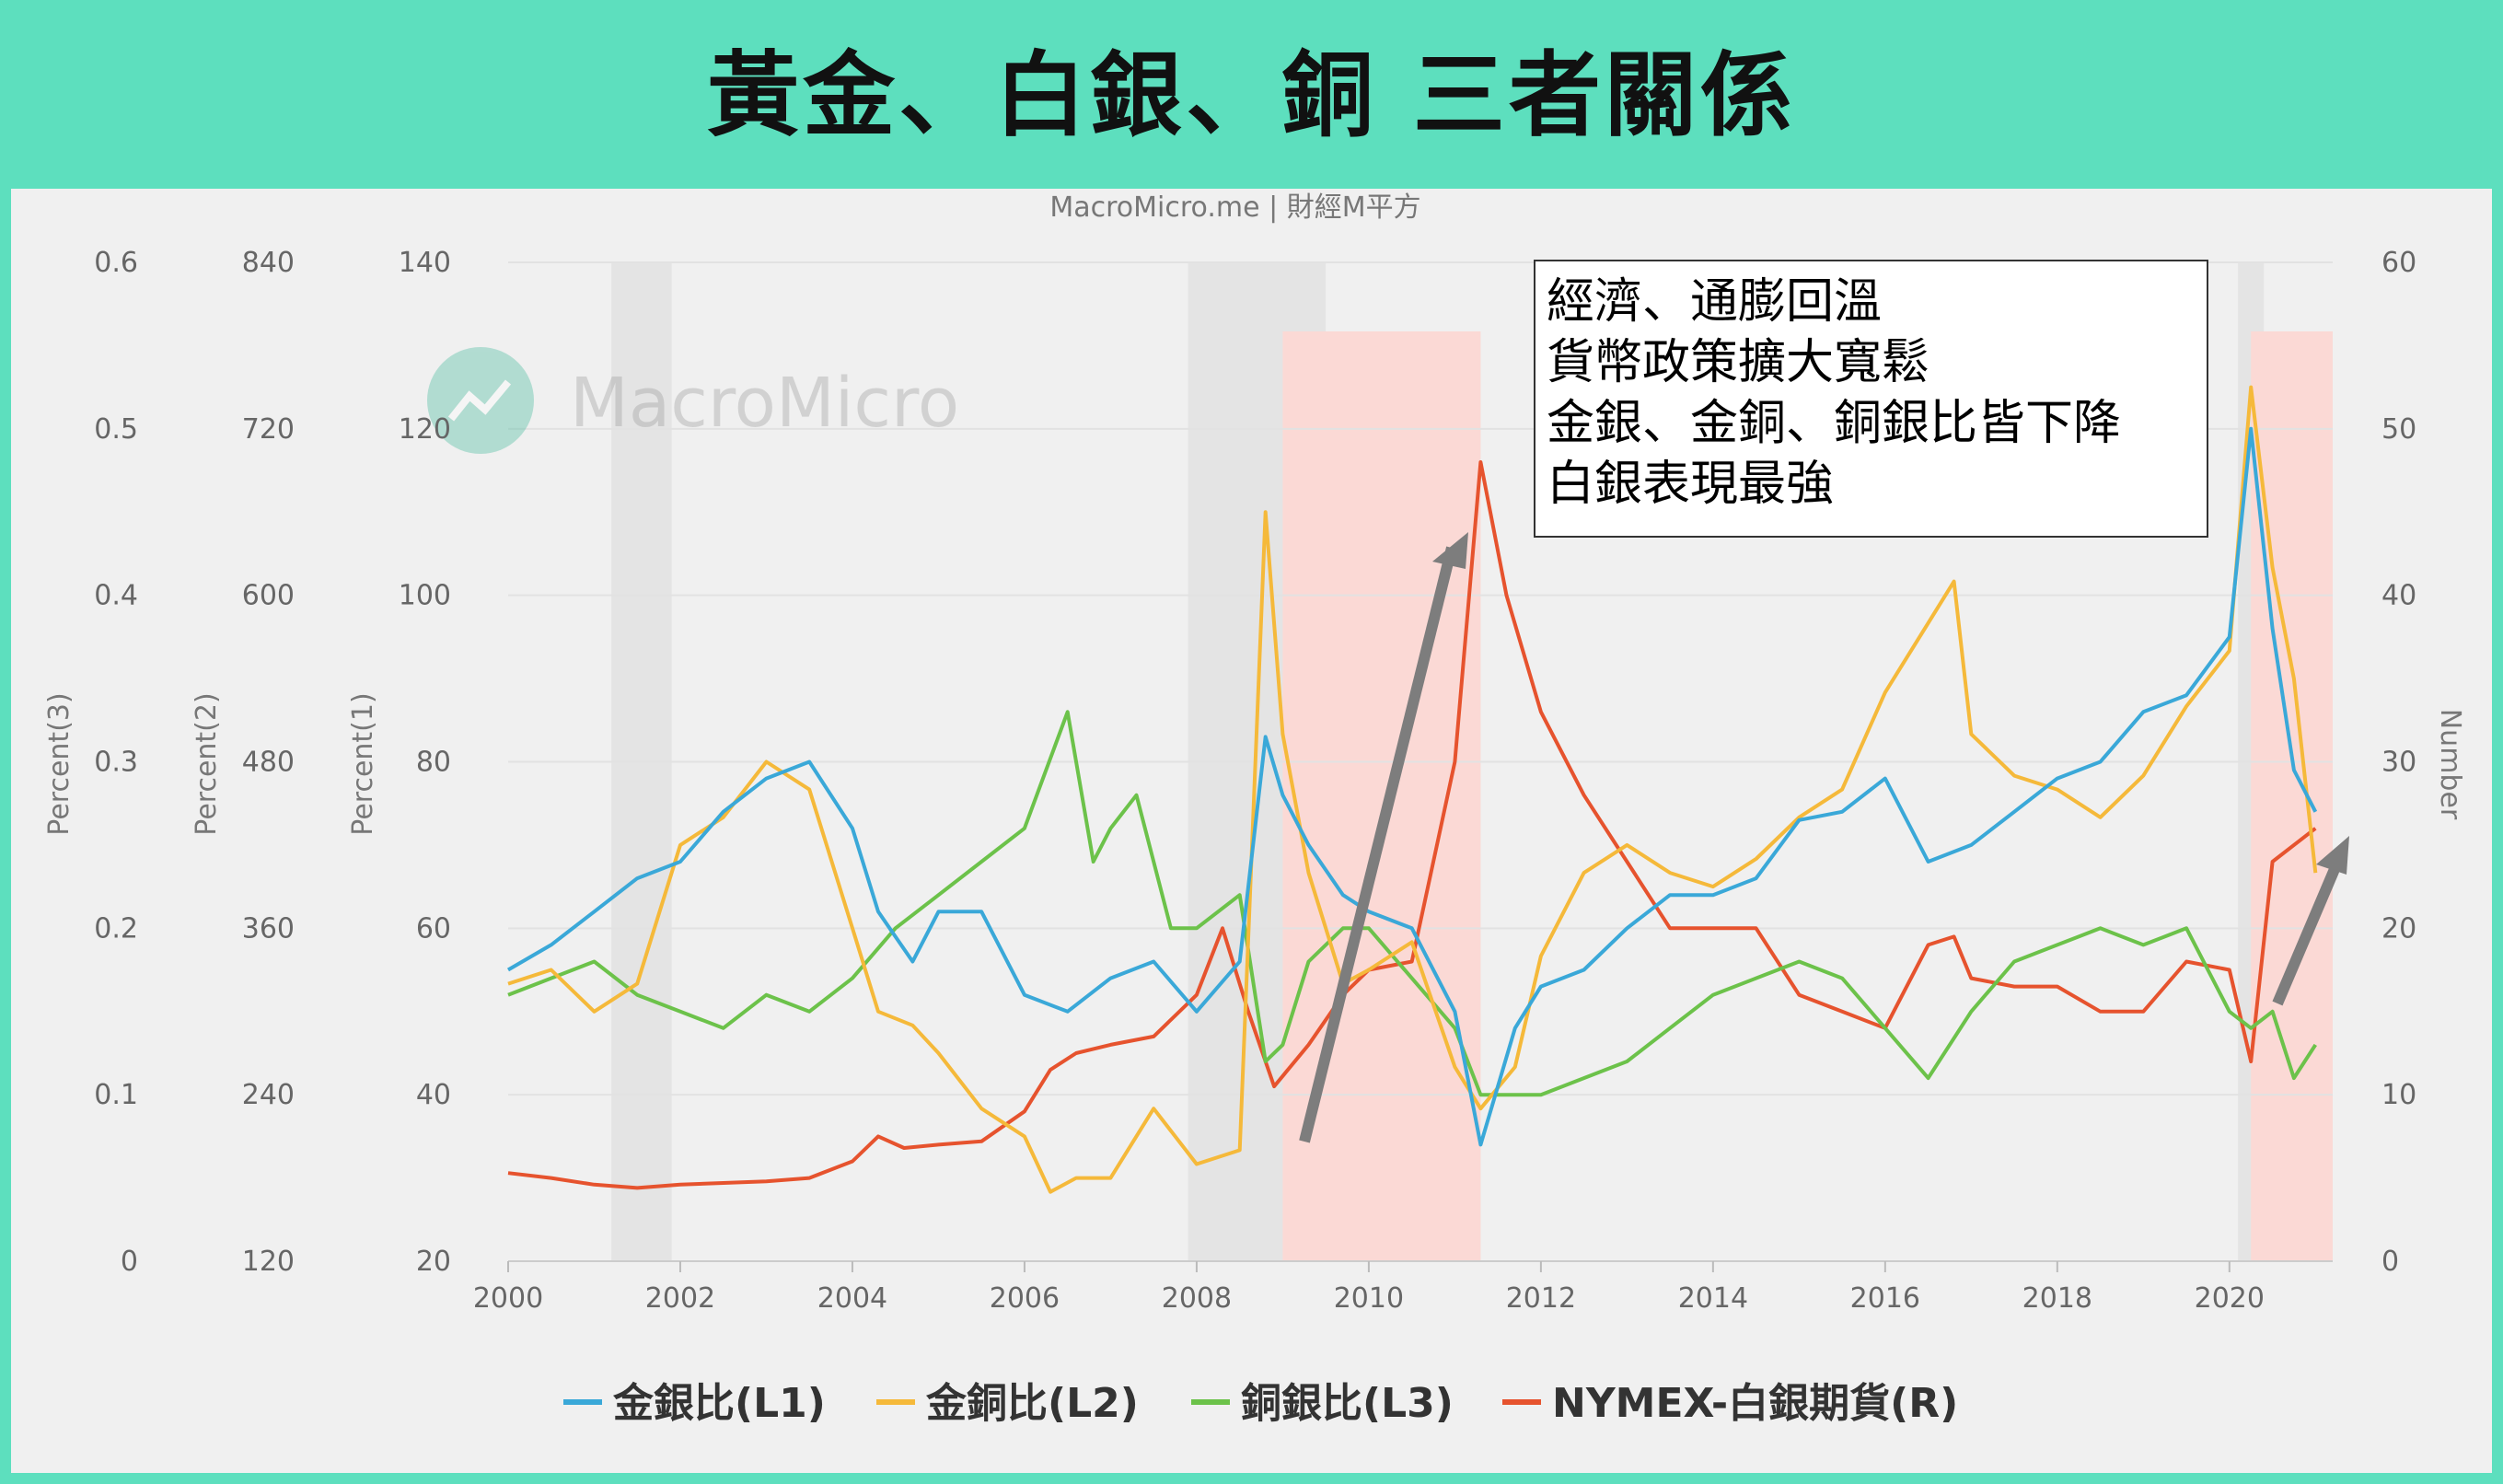 The height and width of the screenshot is (1484, 2503). What do you see at coordinates (2398, 763) in the screenshot?
I see `tick-label-r-3: 30` at bounding box center [2398, 763].